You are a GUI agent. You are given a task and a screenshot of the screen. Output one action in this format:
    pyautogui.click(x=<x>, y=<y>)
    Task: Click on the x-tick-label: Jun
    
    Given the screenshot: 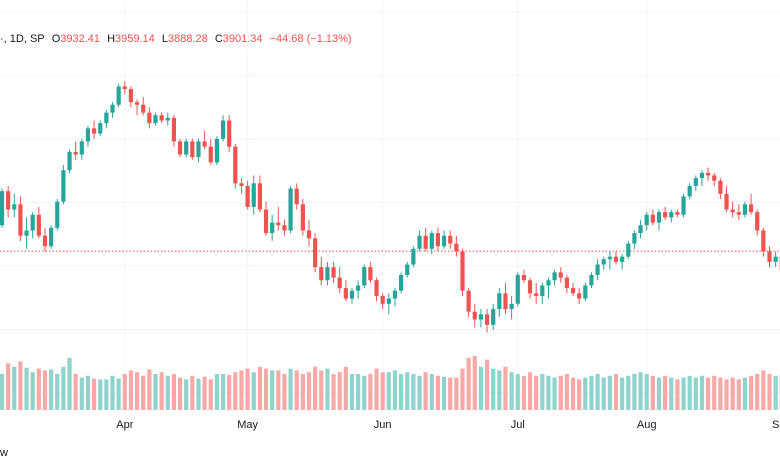 What is the action you would take?
    pyautogui.click(x=383, y=425)
    